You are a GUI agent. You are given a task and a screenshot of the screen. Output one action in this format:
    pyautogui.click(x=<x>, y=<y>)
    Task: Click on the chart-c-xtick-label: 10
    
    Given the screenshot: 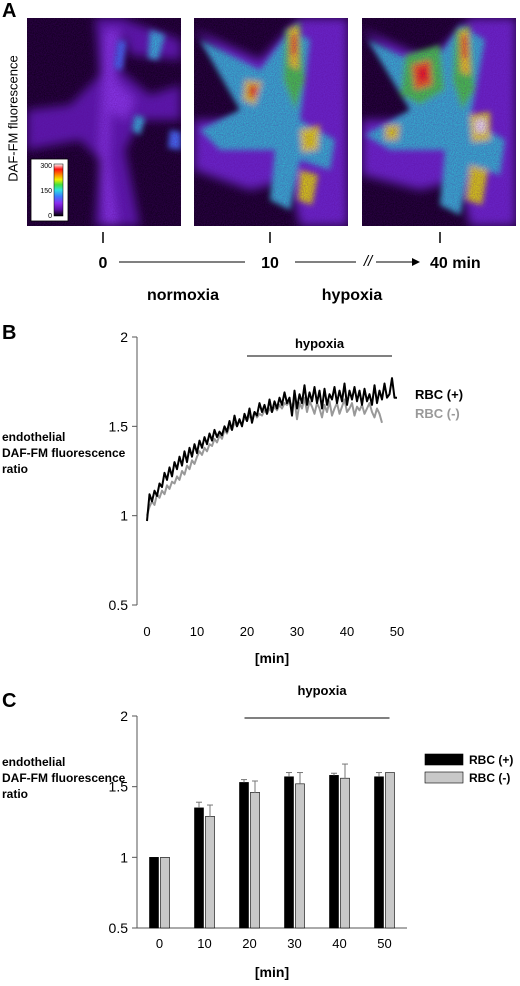 What is the action you would take?
    pyautogui.click(x=204, y=943)
    